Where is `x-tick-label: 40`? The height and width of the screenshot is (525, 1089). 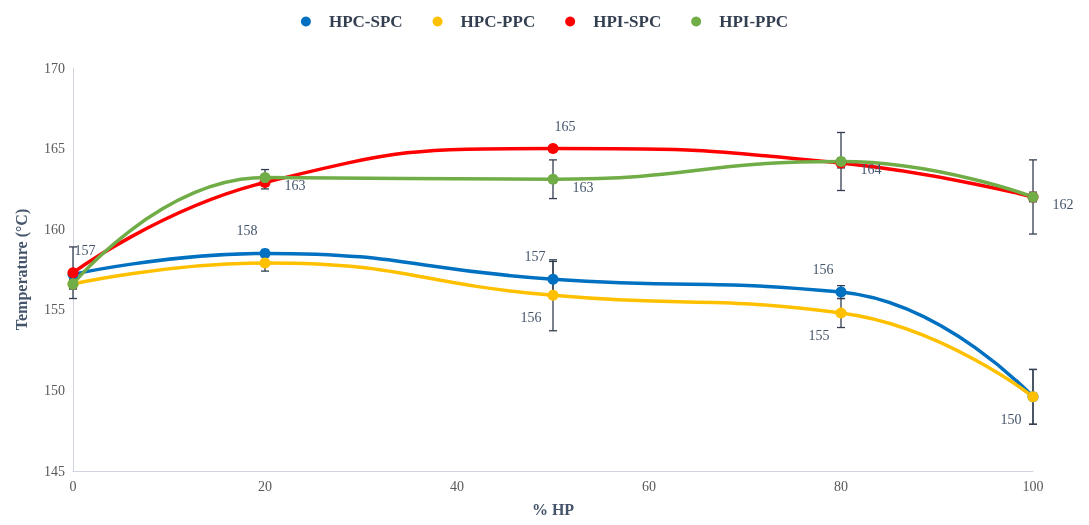 x-tick-label: 40 is located at coordinates (457, 486).